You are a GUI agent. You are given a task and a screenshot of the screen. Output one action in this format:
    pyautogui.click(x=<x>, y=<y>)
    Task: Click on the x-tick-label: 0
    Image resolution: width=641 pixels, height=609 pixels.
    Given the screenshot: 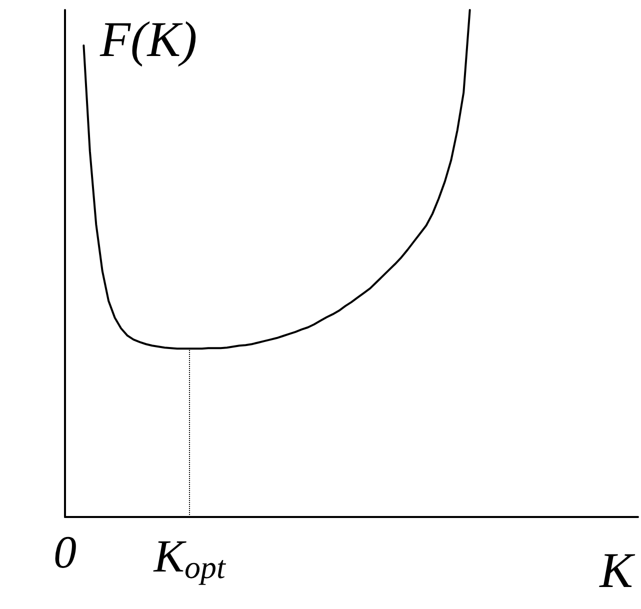 What is the action you would take?
    pyautogui.click(x=65, y=552)
    